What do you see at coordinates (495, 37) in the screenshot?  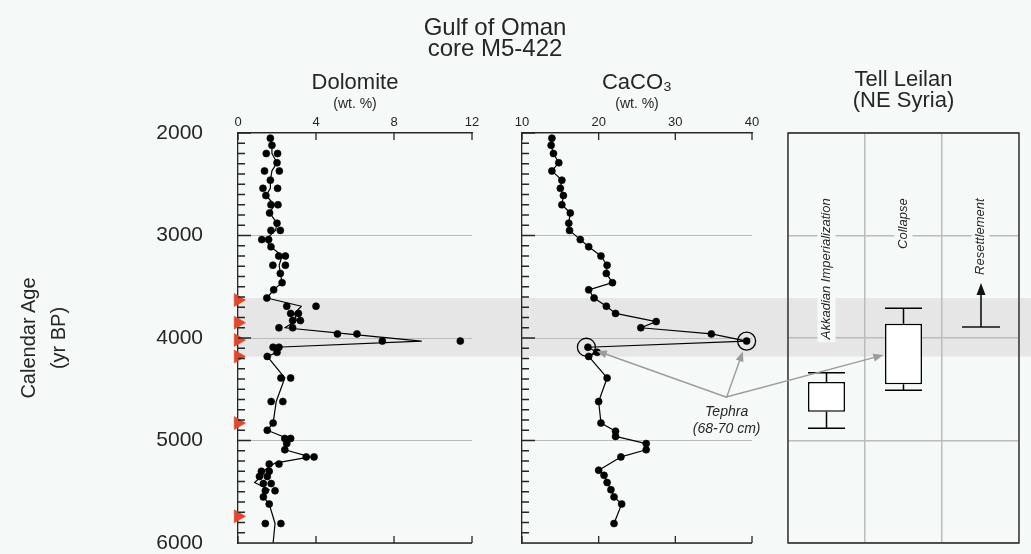 I see `chart-title: Gulf of Oman core M5-422` at bounding box center [495, 37].